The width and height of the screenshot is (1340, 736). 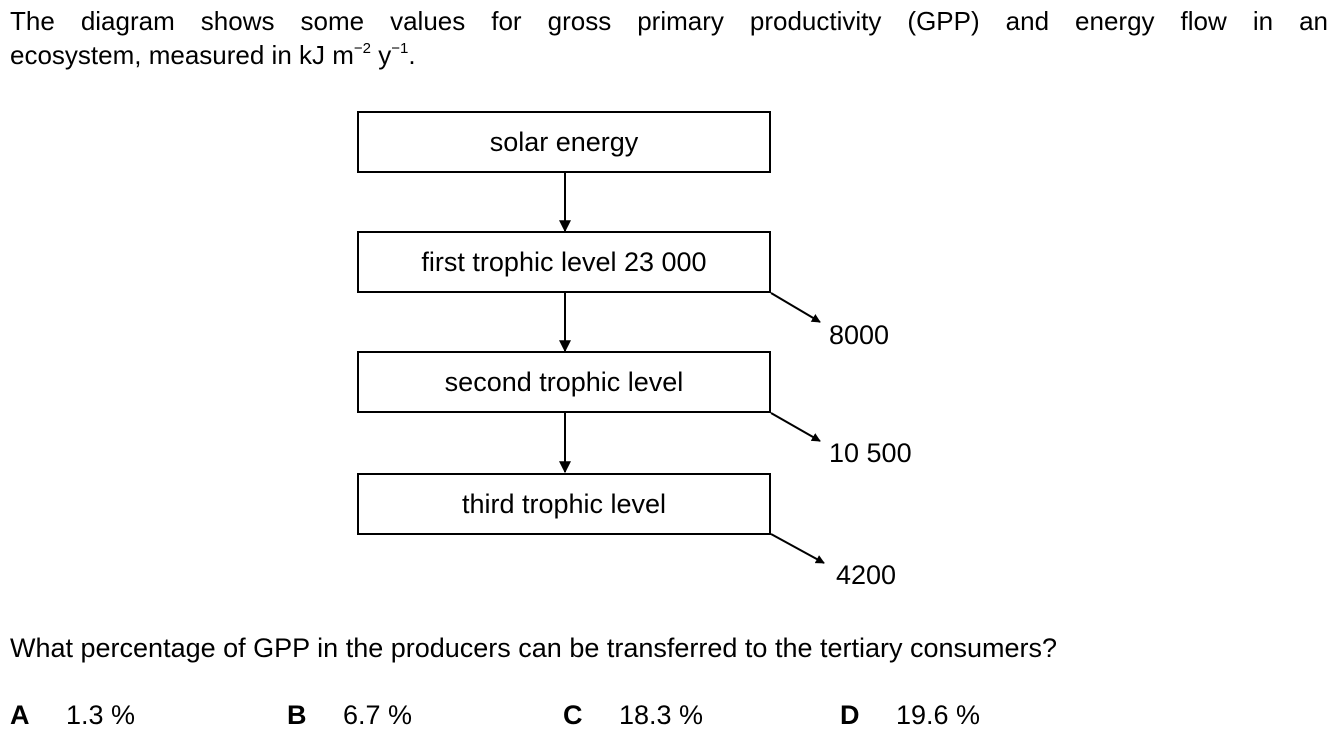 What do you see at coordinates (378, 715) in the screenshot?
I see `option-b-value: 6.7 %` at bounding box center [378, 715].